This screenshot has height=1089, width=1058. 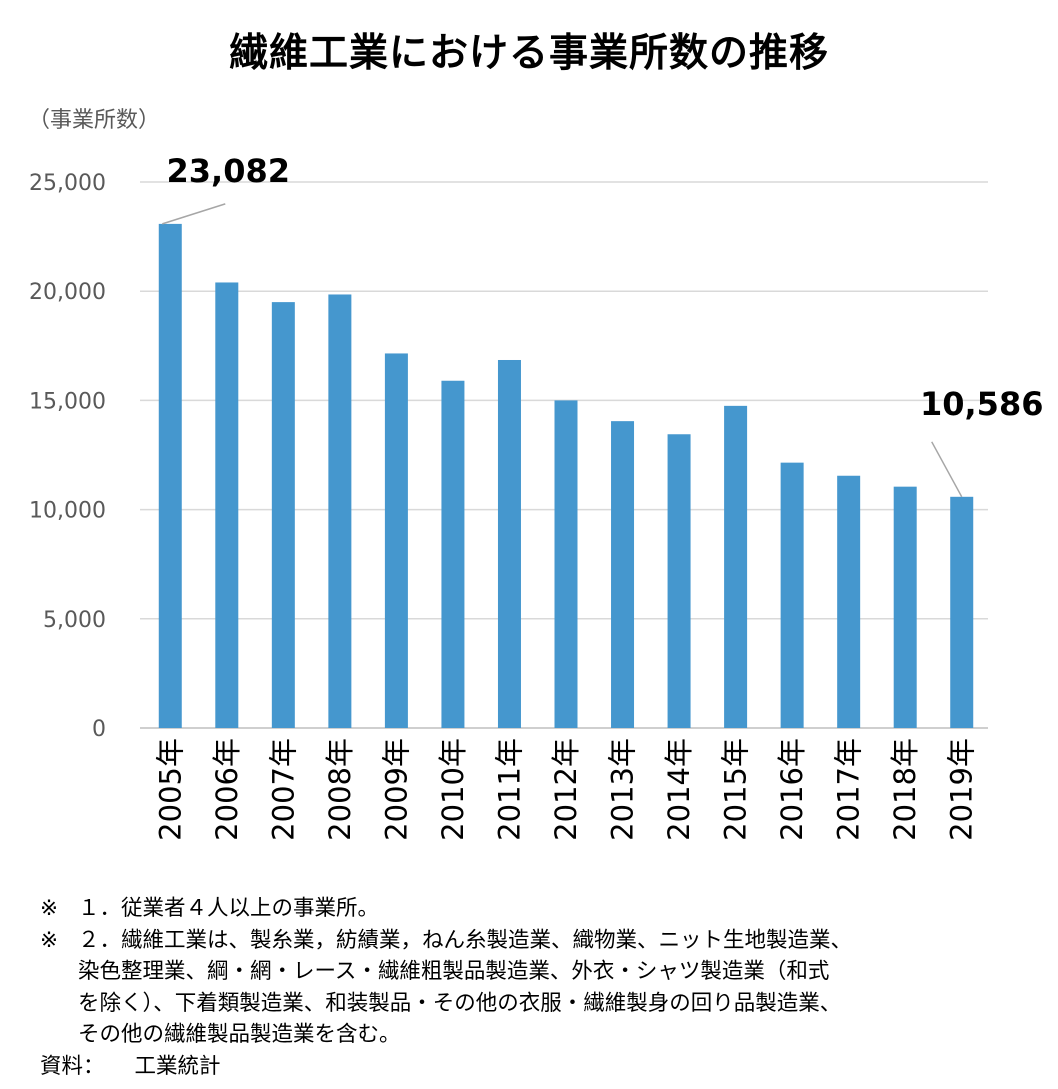 I want to click on x-tick-label: 2015年, so click(x=736, y=789).